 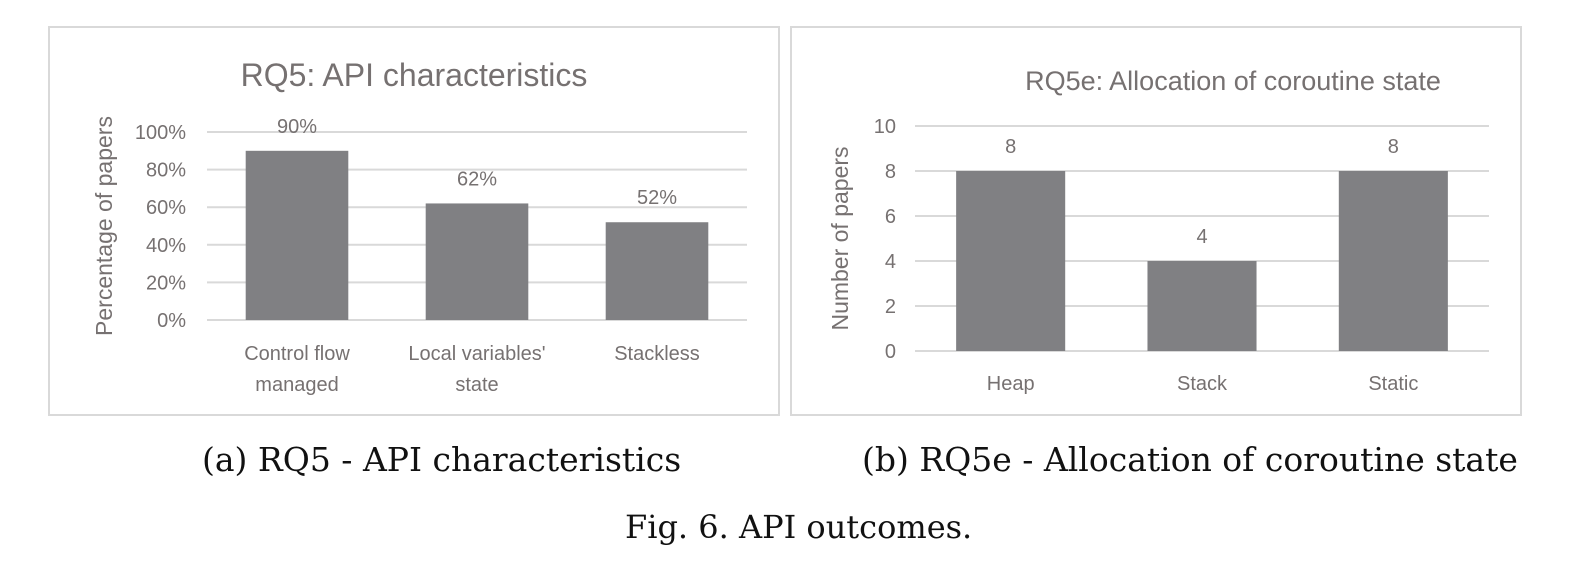 I want to click on y-tick-label: 6, so click(x=890, y=217).